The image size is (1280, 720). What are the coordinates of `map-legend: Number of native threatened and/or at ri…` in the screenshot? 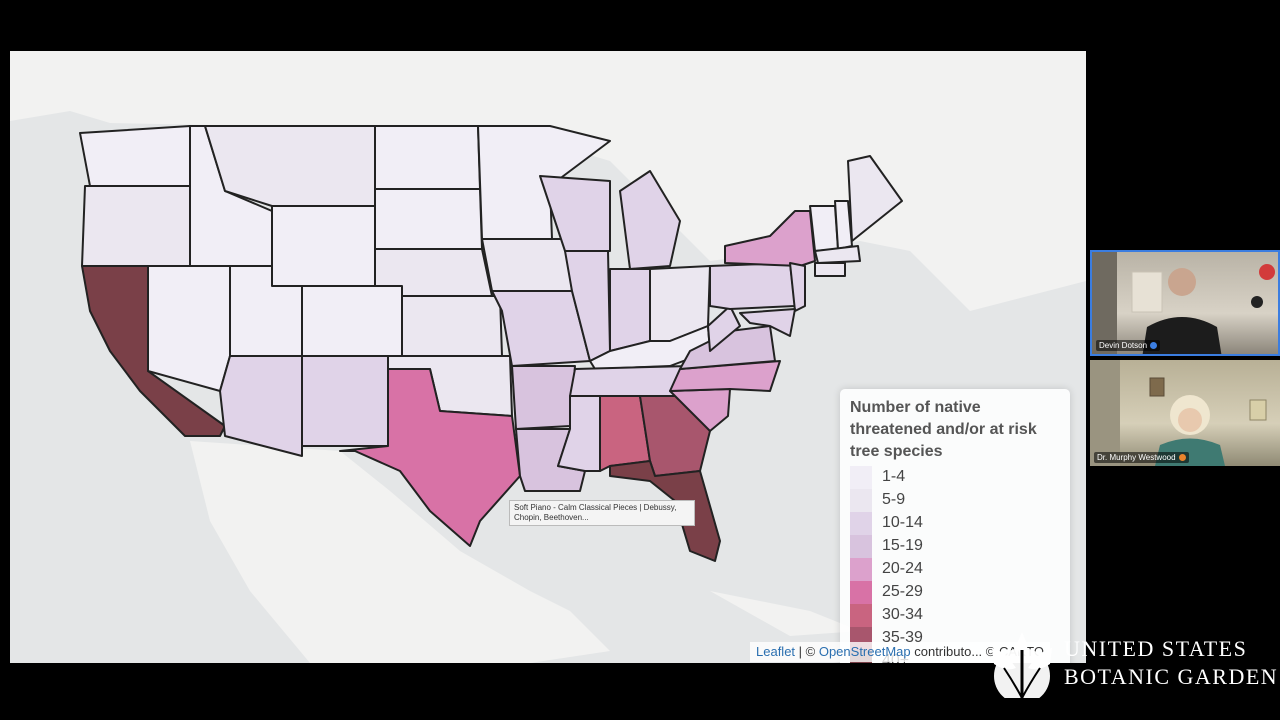 It's located at (955, 526).